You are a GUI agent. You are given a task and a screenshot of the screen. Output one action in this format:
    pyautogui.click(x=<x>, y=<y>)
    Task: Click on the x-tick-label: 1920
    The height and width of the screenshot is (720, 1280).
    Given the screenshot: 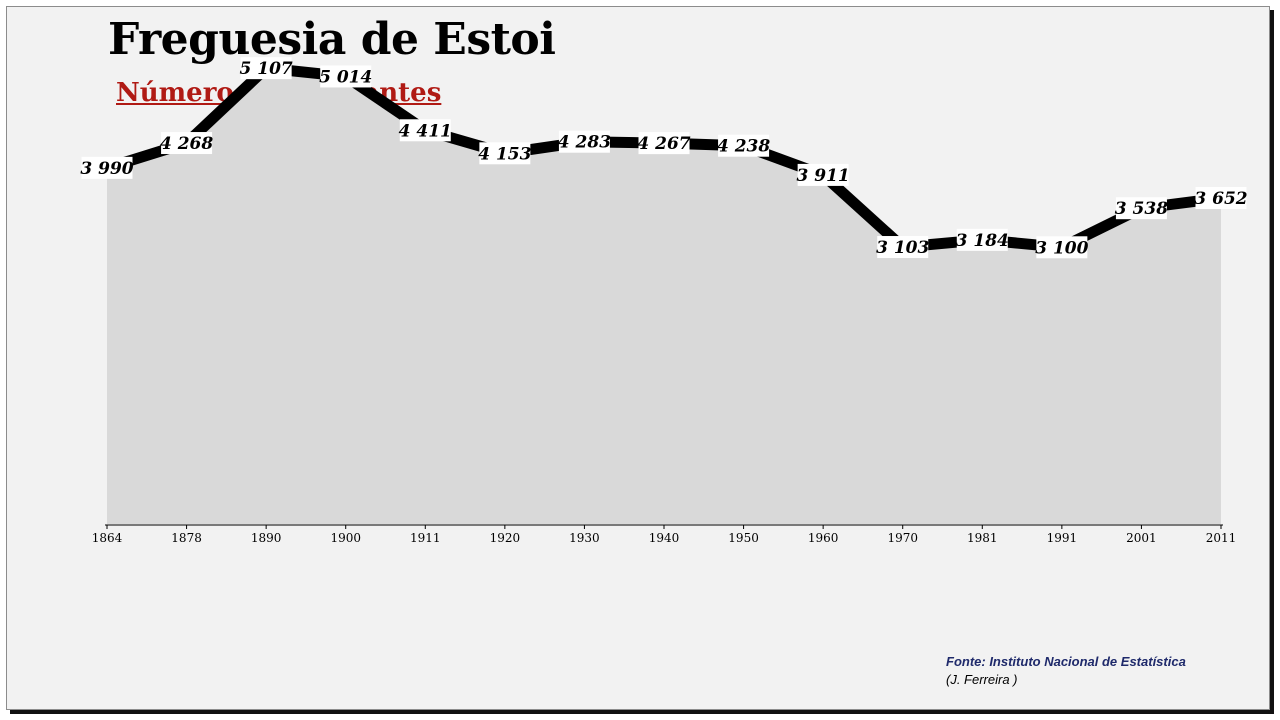 What is the action you would take?
    pyautogui.click(x=505, y=538)
    